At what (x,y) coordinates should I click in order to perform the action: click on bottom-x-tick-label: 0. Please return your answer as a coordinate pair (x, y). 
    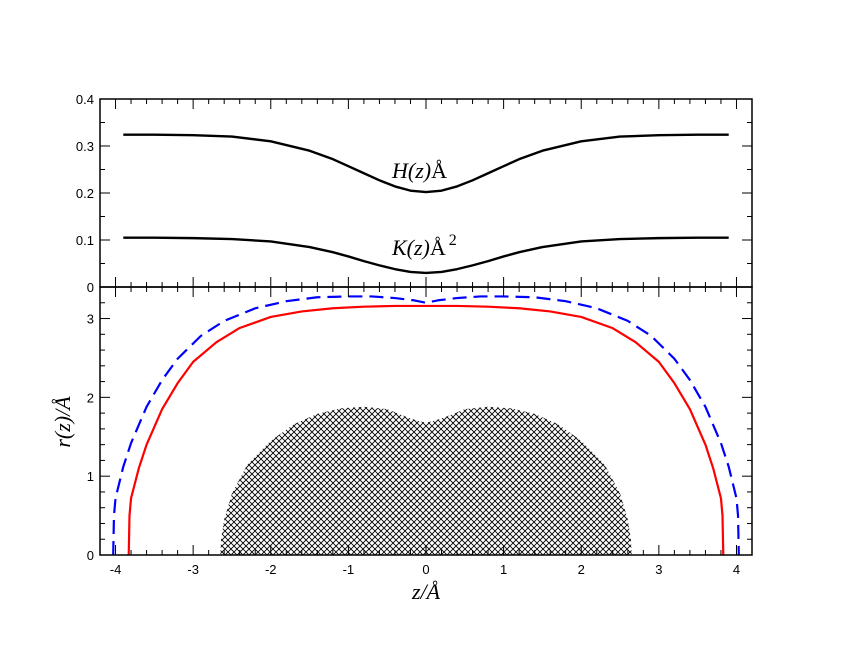
    Looking at the image, I should click on (425, 569).